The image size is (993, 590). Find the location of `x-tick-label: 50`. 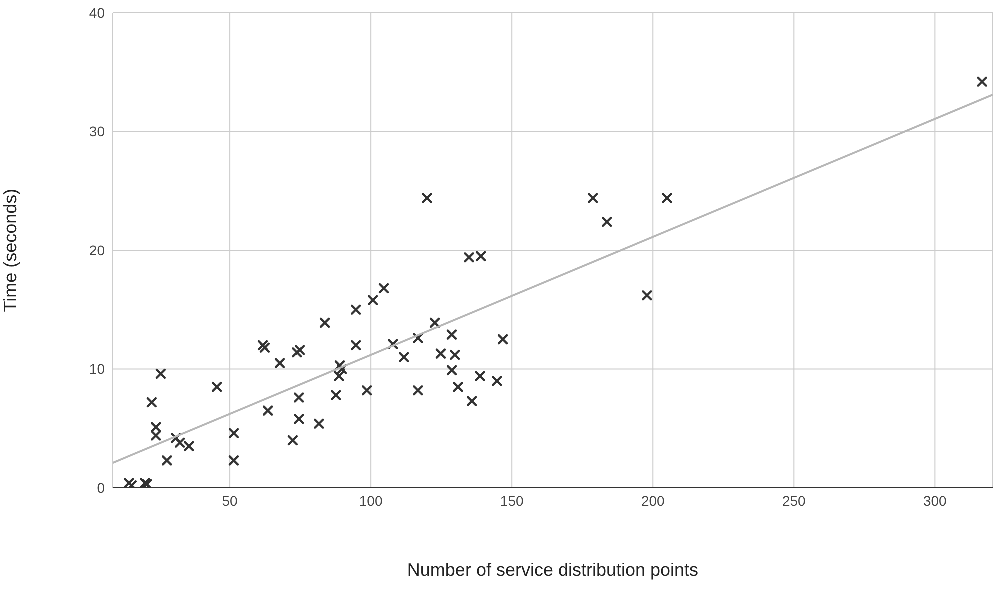

x-tick-label: 50 is located at coordinates (230, 500).